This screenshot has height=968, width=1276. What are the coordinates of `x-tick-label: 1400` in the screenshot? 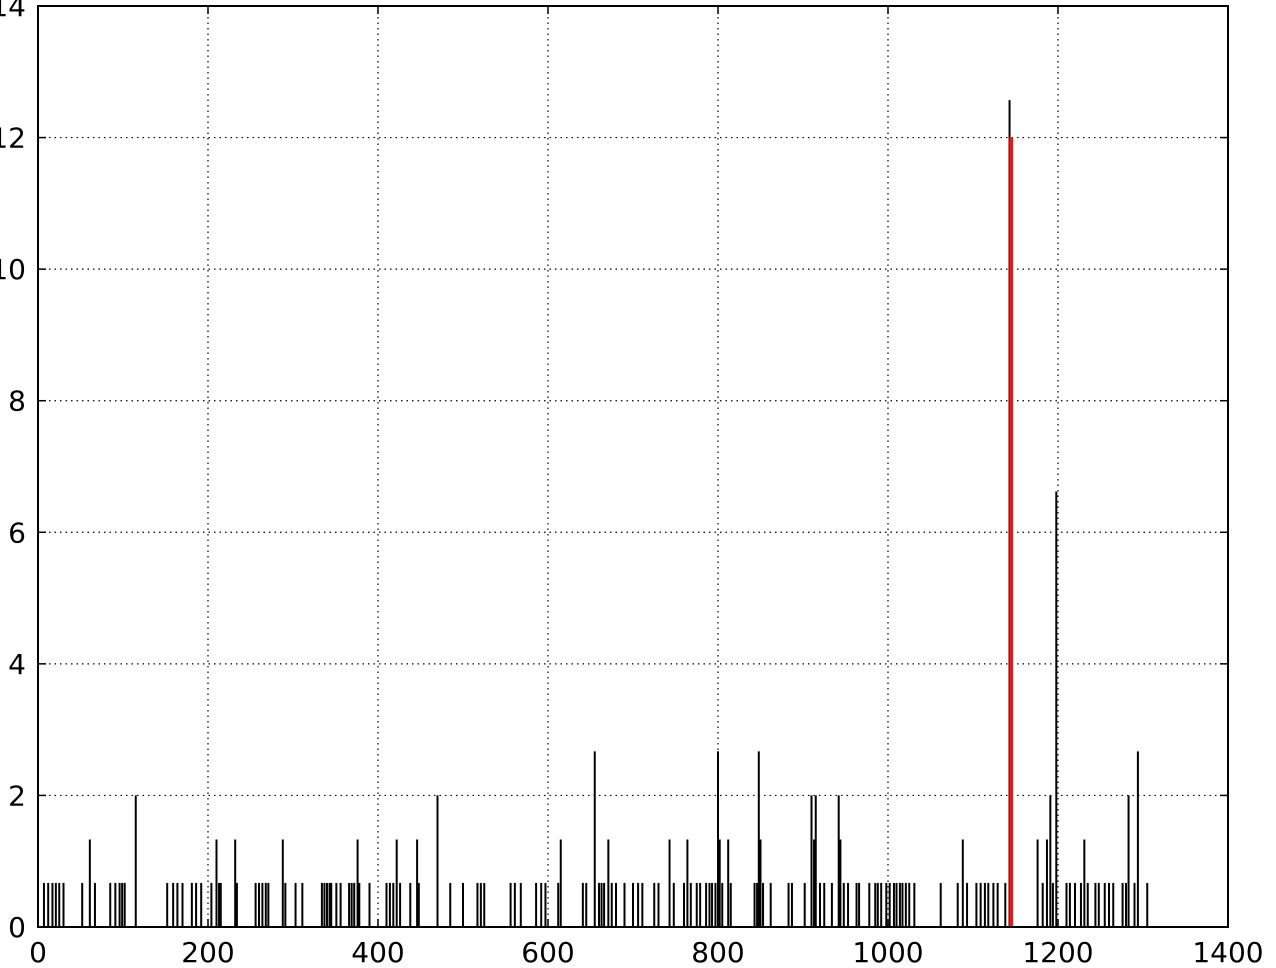 It's located at (1227, 952).